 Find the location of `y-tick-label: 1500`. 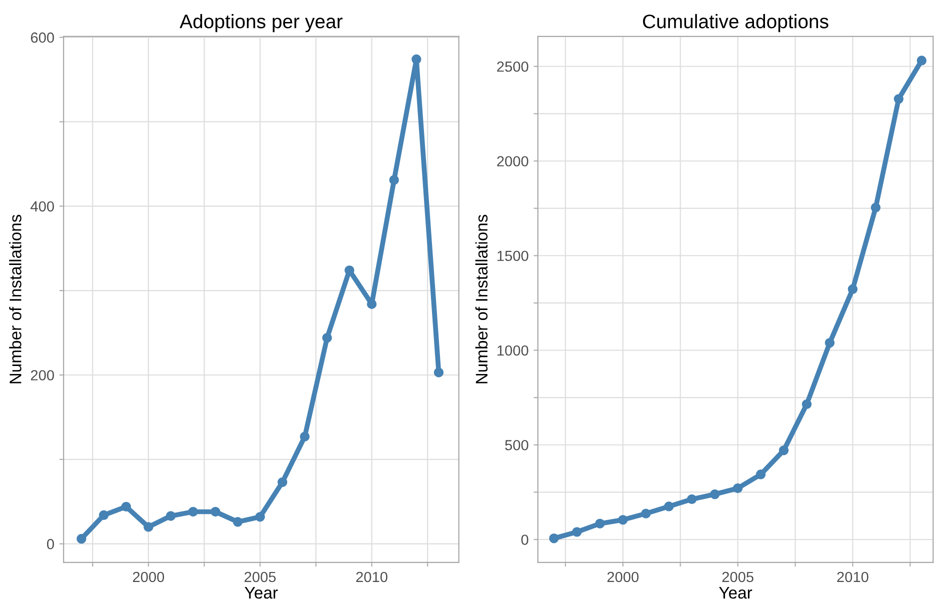

y-tick-label: 1500 is located at coordinates (513, 256).